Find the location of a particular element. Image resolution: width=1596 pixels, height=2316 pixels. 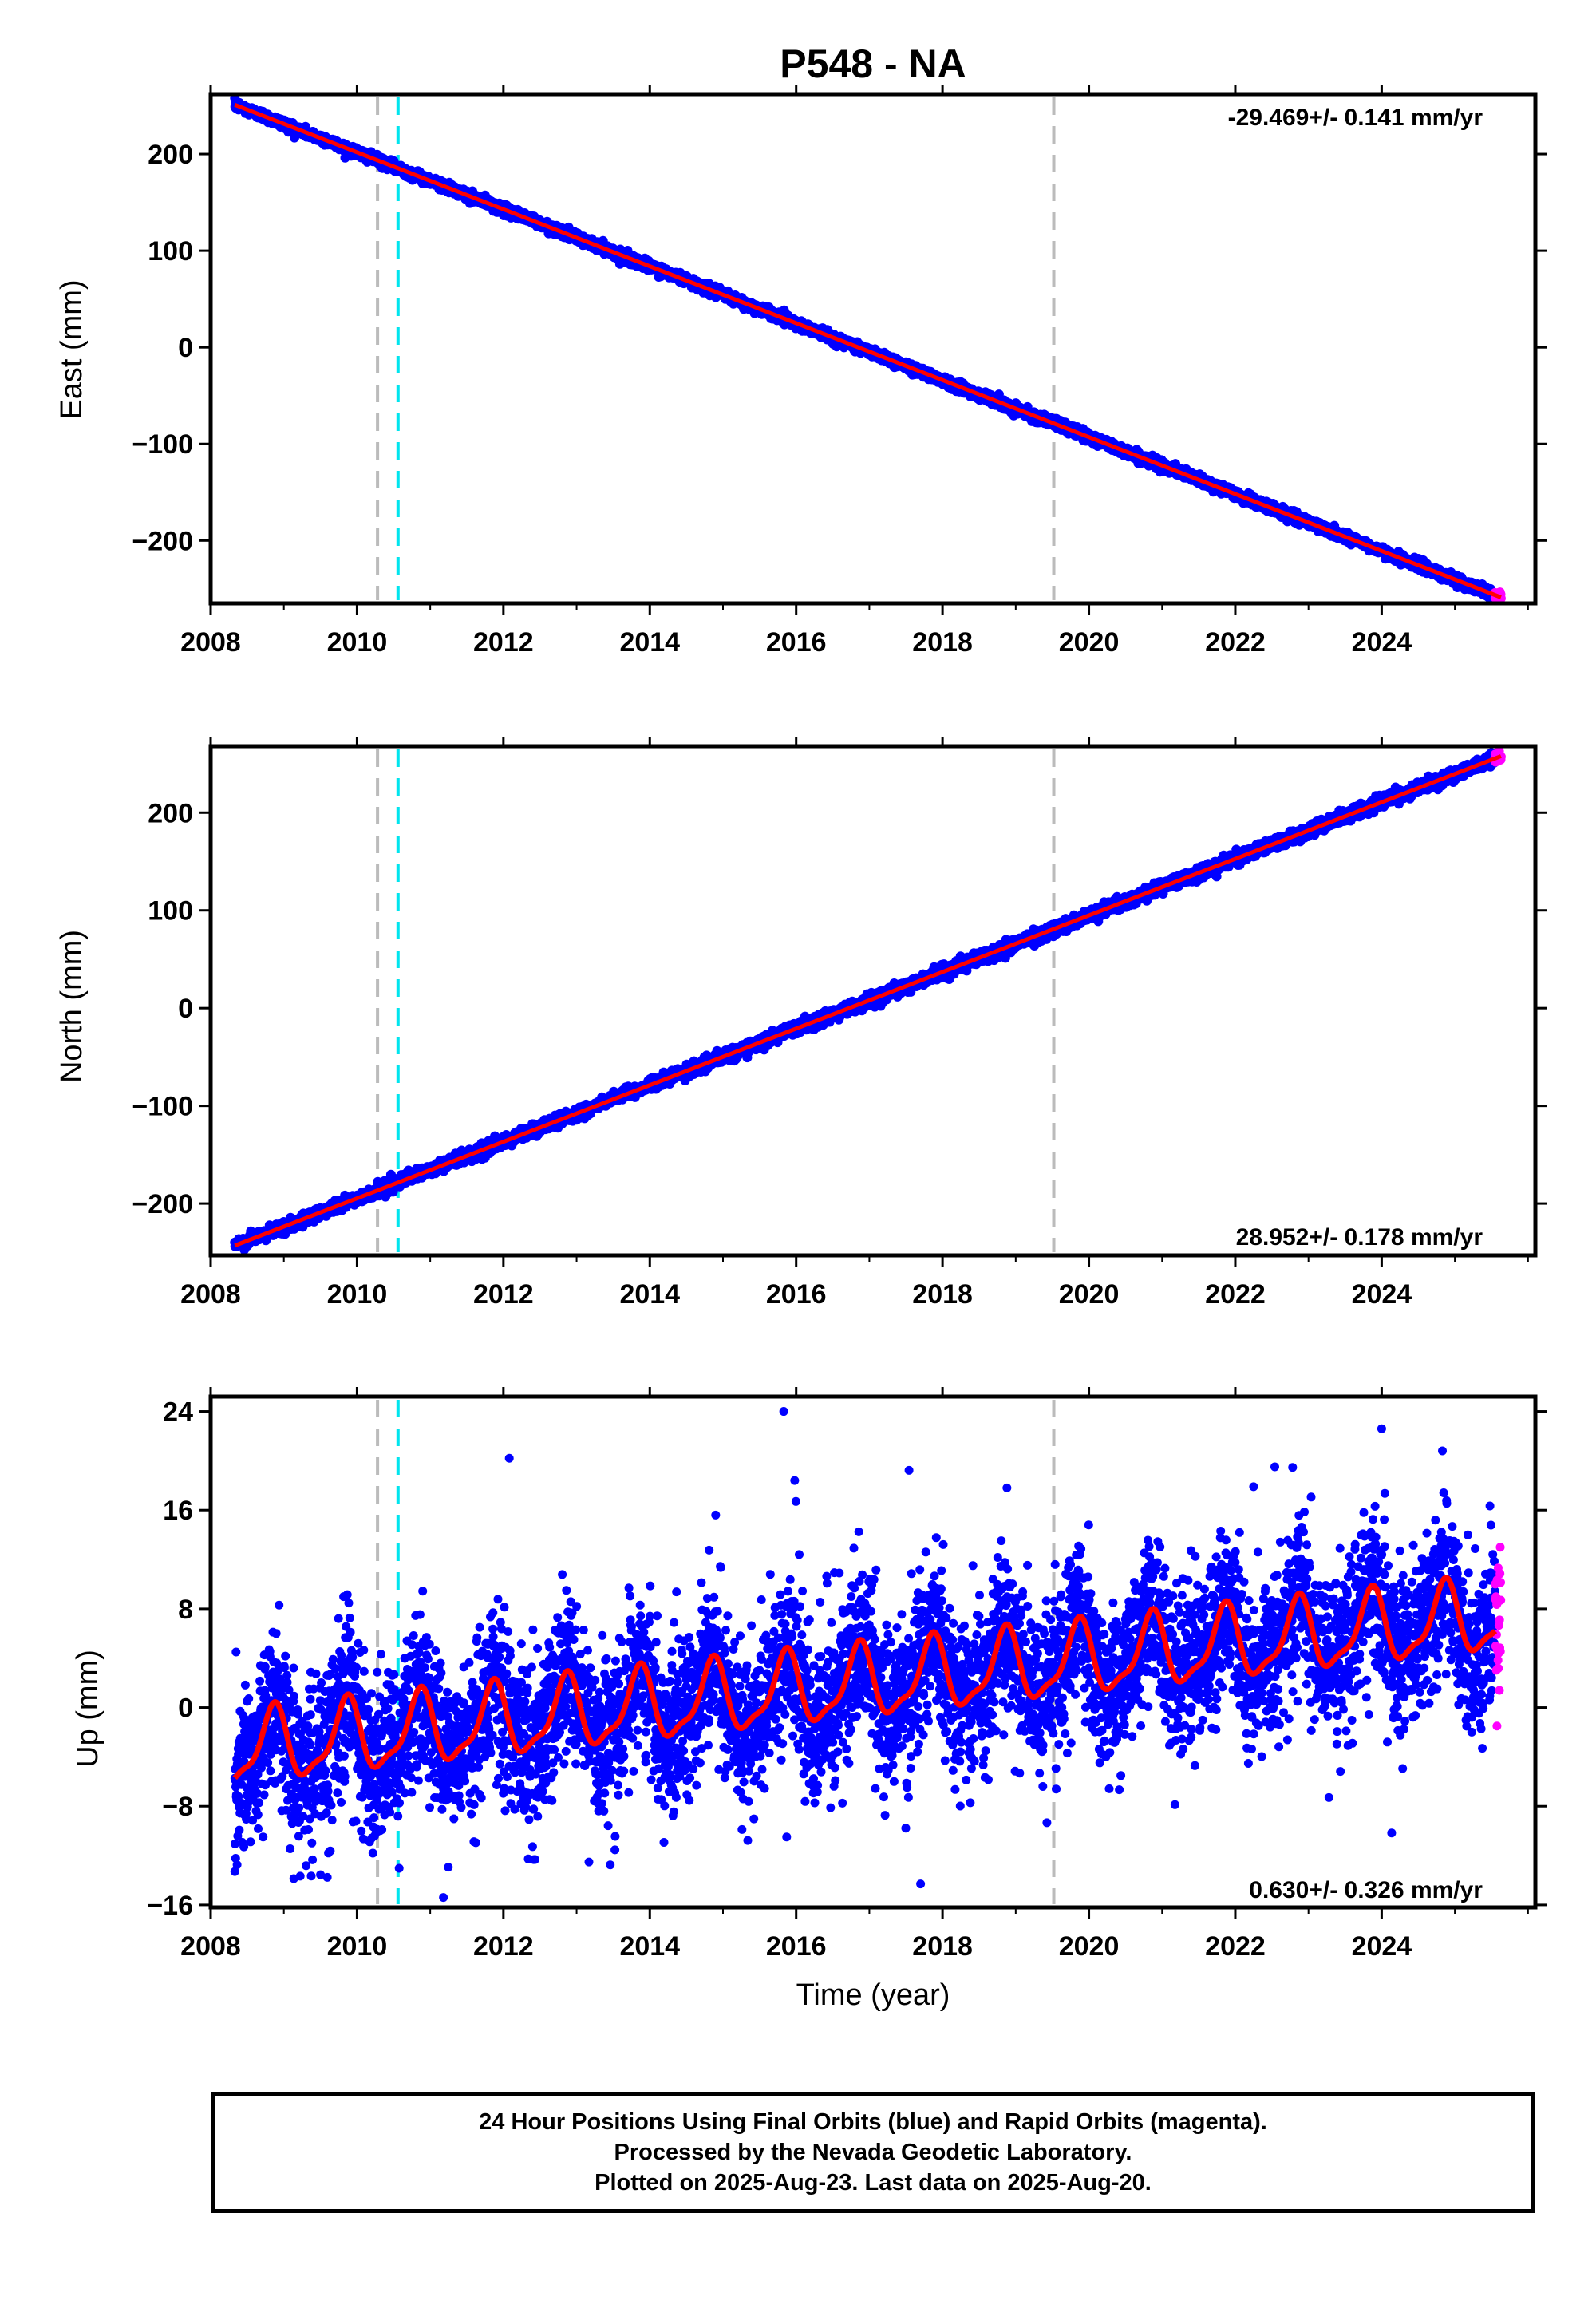

east-xtick-label: 2008 is located at coordinates (211, 642).